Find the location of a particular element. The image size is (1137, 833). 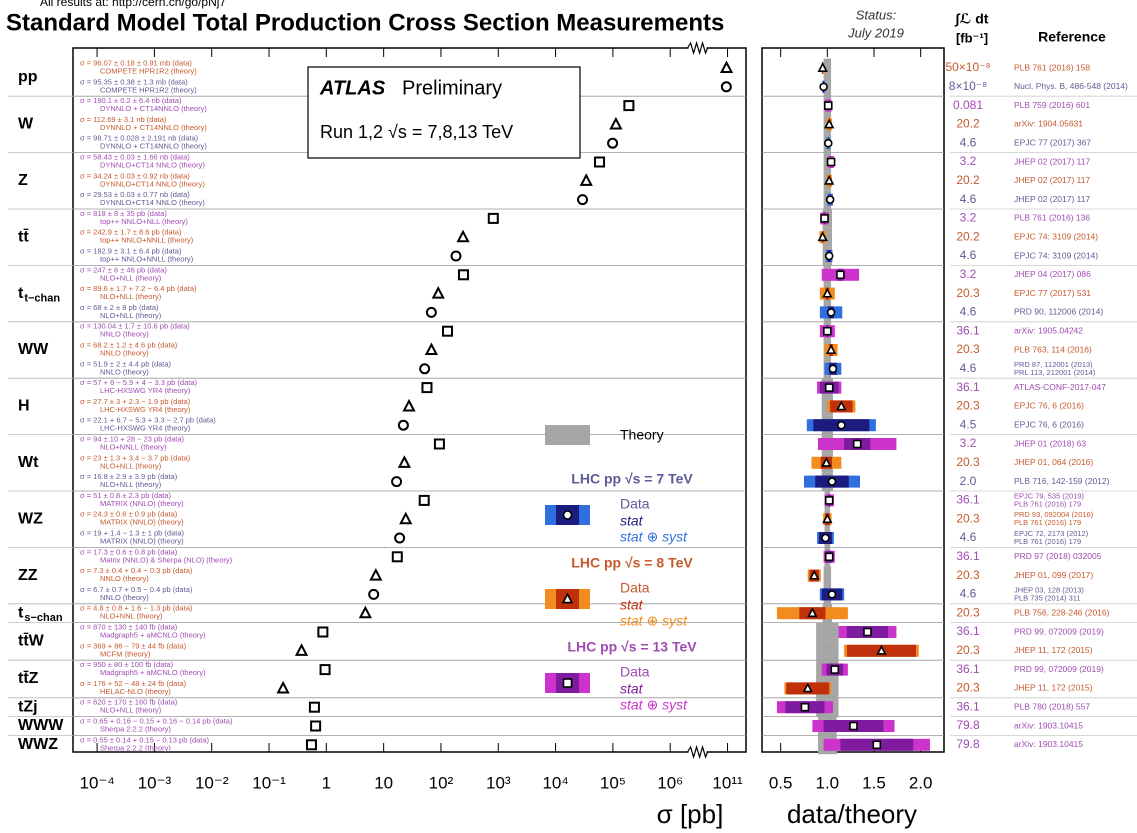

data-label: σ = 34.24 ± 0.03 ± 0.92 nb (data) is located at coordinates (135, 175).